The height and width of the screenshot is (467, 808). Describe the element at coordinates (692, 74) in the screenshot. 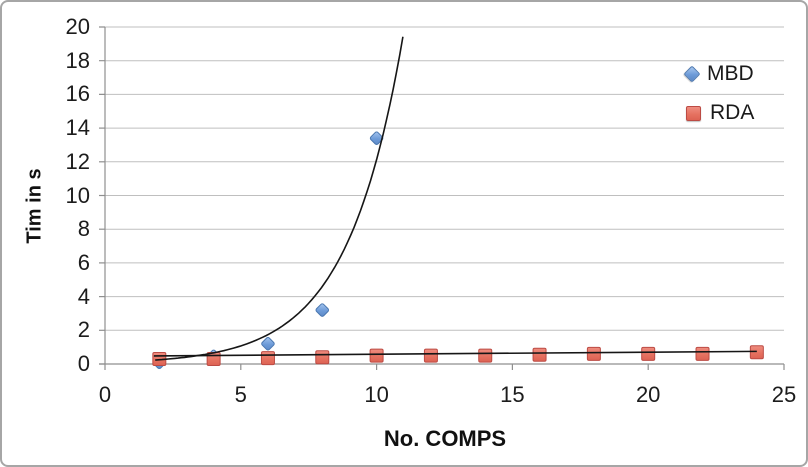

I see `mbd-diamond-icon` at that location.